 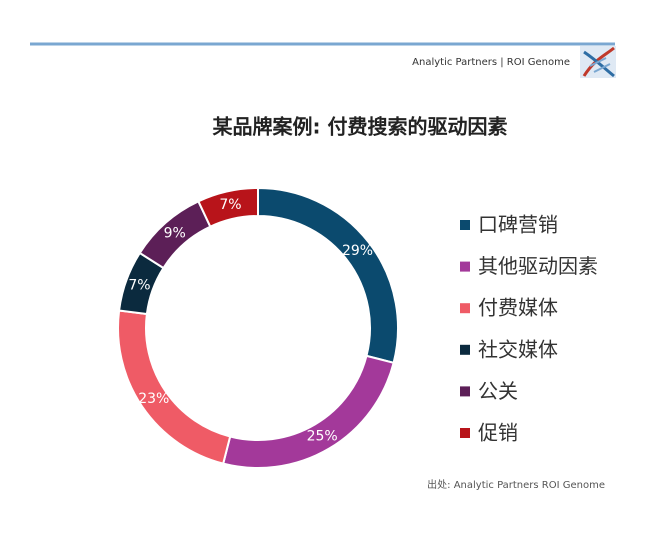 What do you see at coordinates (322, 436) in the screenshot?
I see `data-label: 25%` at bounding box center [322, 436].